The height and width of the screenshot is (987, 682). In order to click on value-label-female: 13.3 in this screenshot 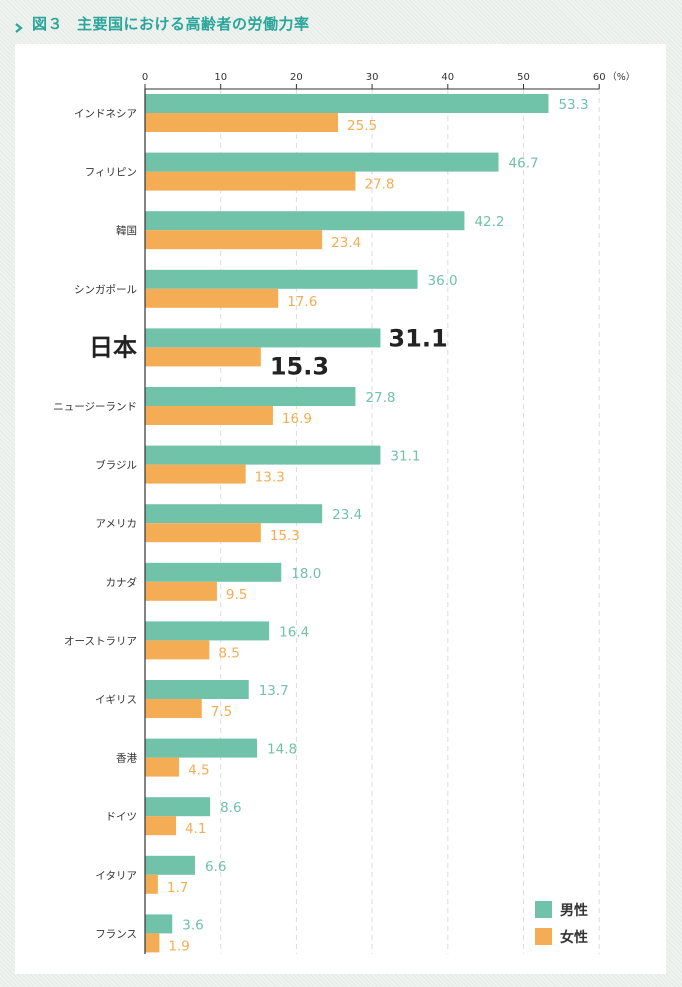, I will do `click(270, 478)`.